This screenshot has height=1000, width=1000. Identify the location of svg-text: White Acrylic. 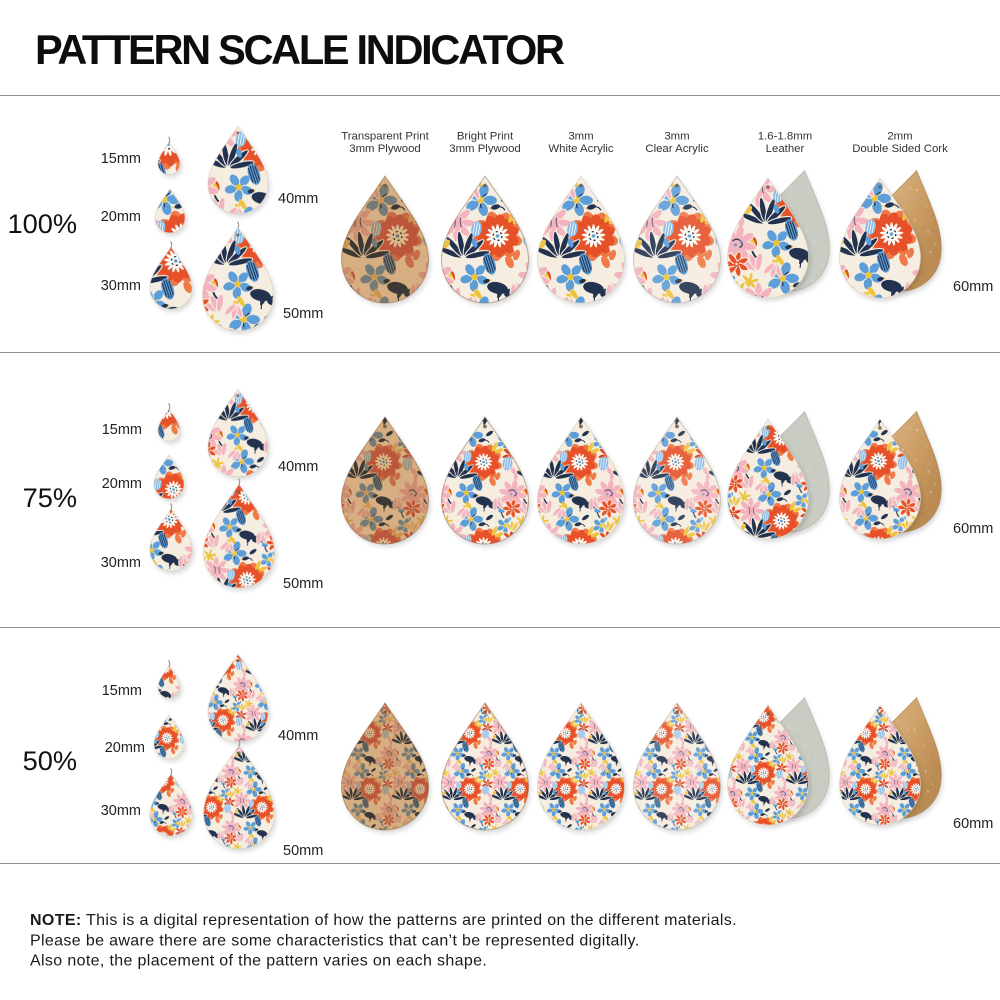
(580, 149).